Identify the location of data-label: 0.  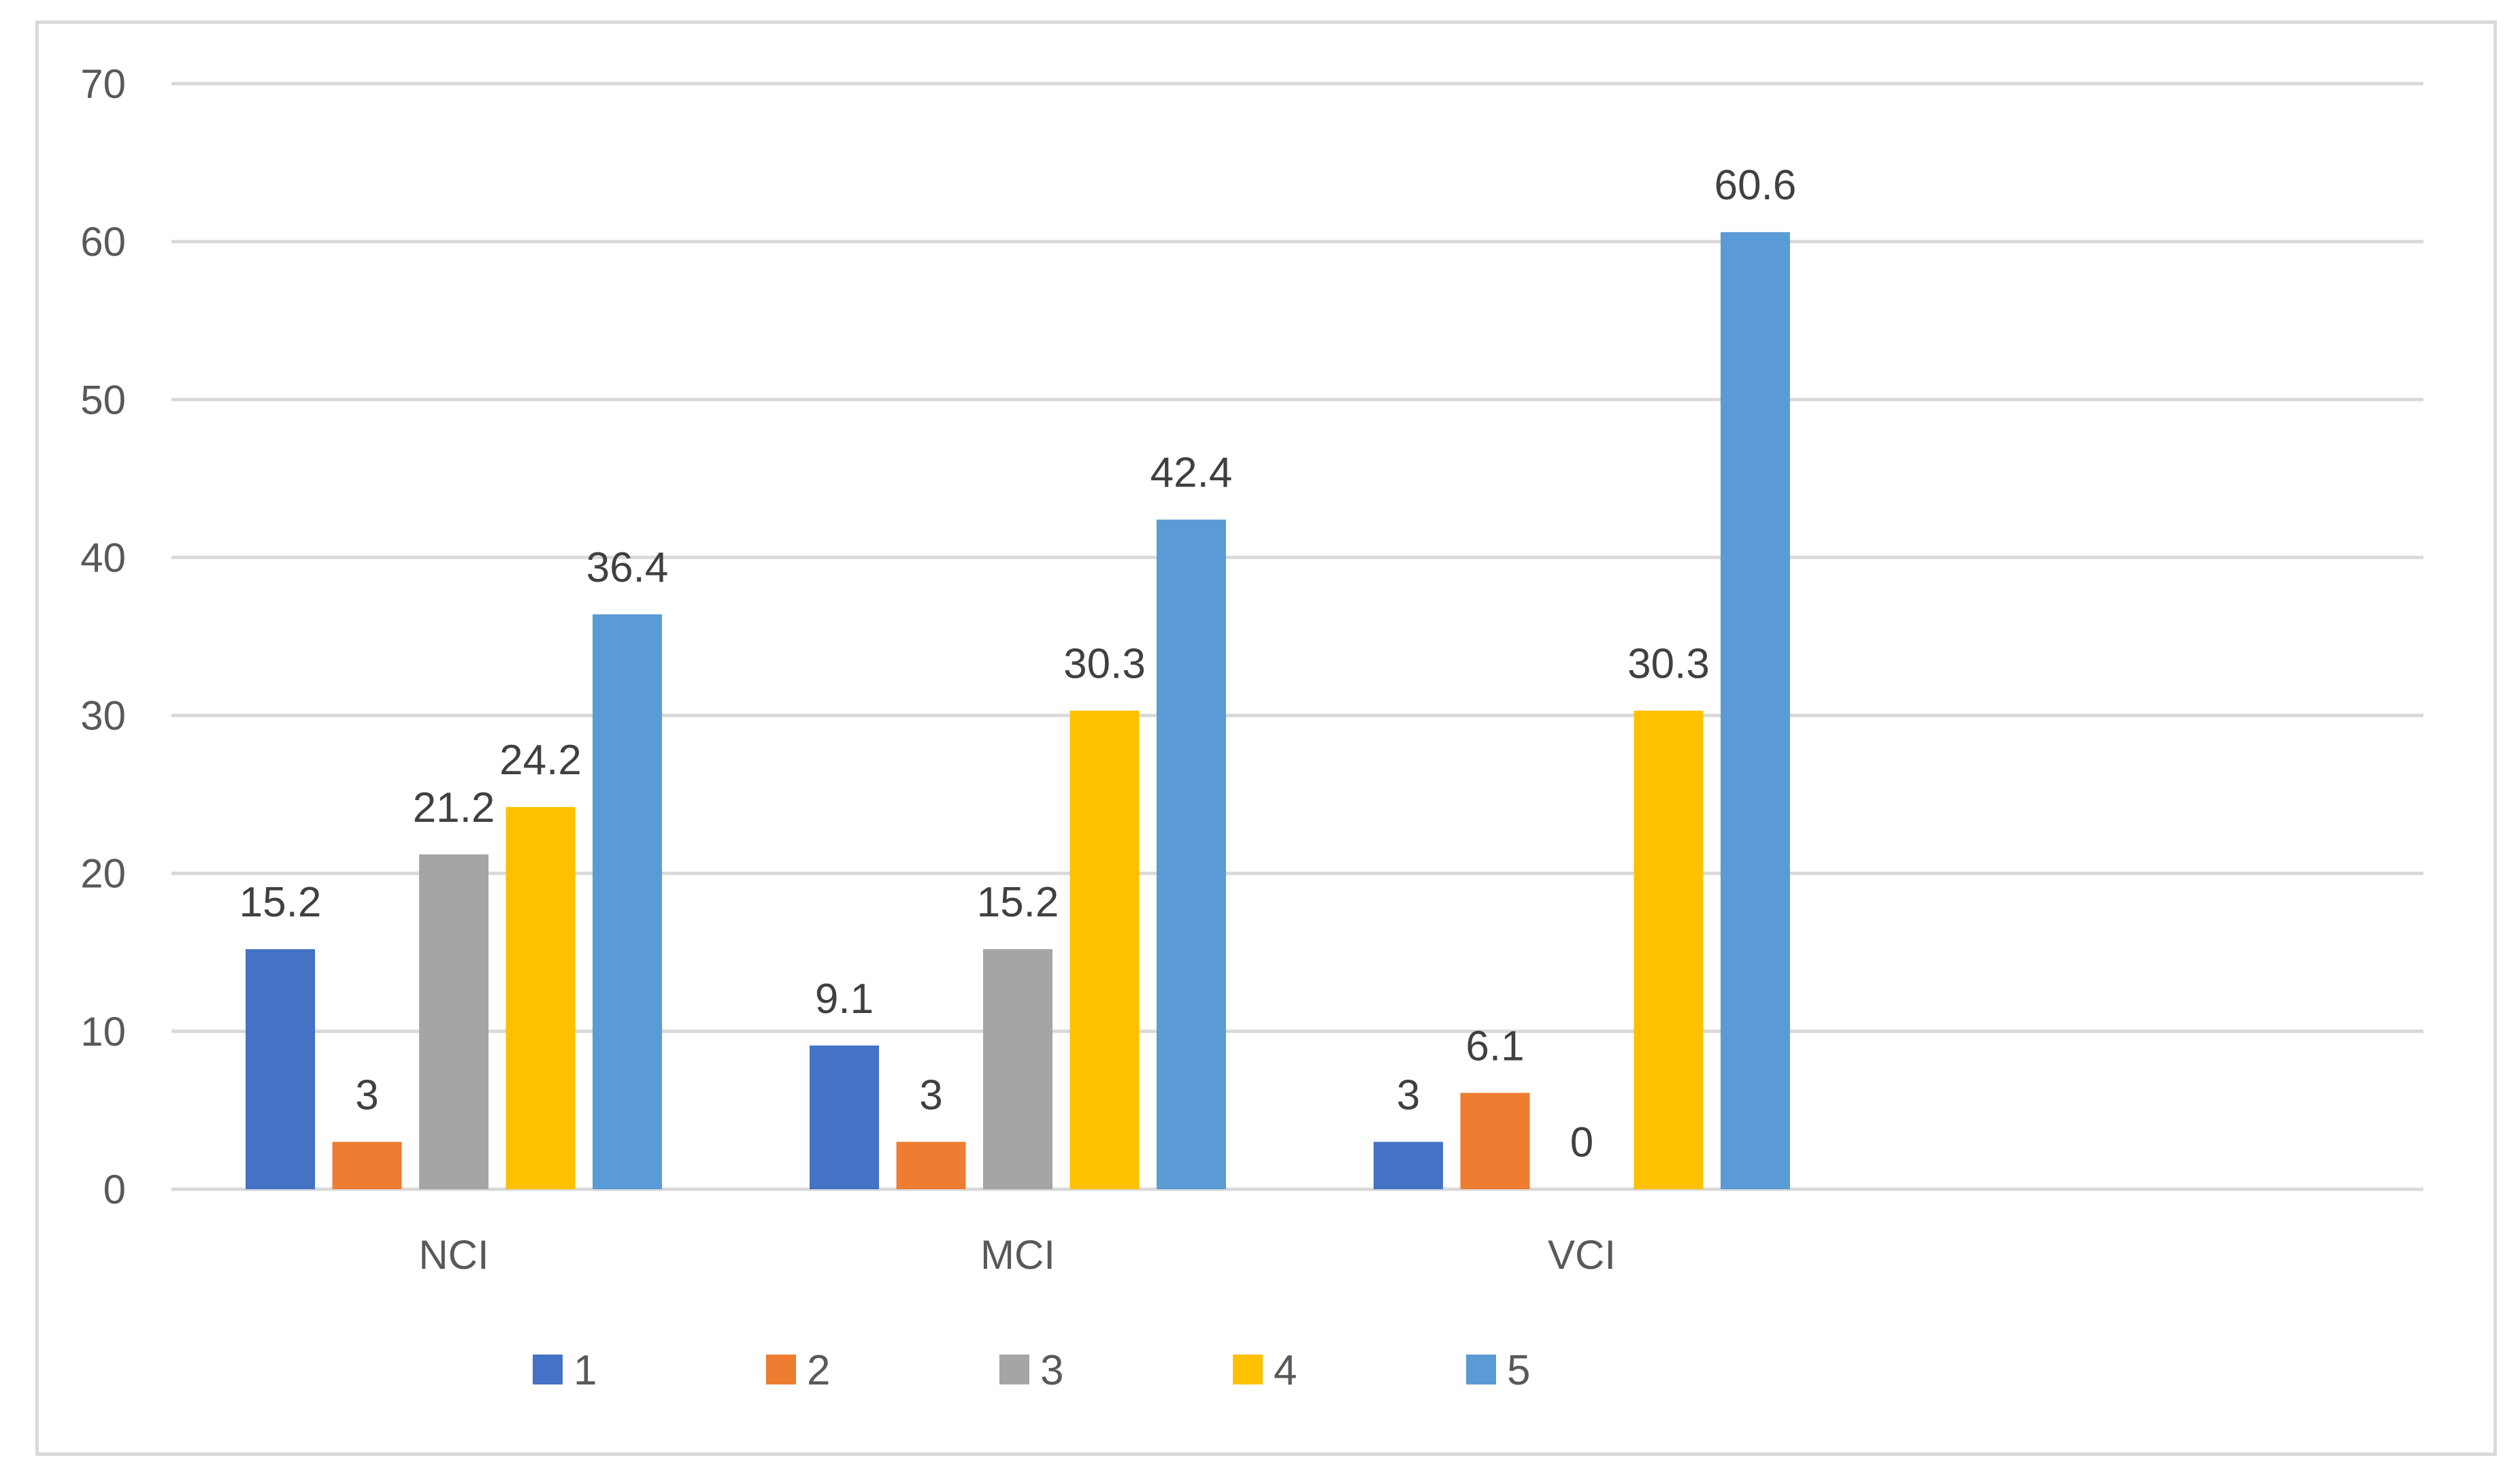
(1581, 1142).